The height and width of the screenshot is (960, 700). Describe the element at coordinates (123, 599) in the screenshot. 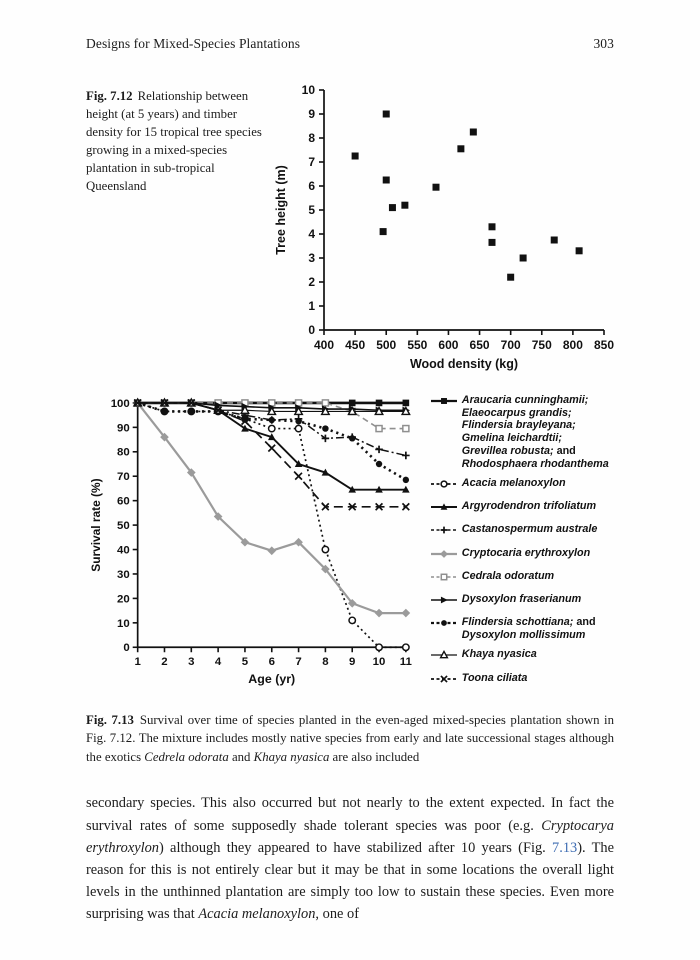

I see `svg-text: 20` at that location.